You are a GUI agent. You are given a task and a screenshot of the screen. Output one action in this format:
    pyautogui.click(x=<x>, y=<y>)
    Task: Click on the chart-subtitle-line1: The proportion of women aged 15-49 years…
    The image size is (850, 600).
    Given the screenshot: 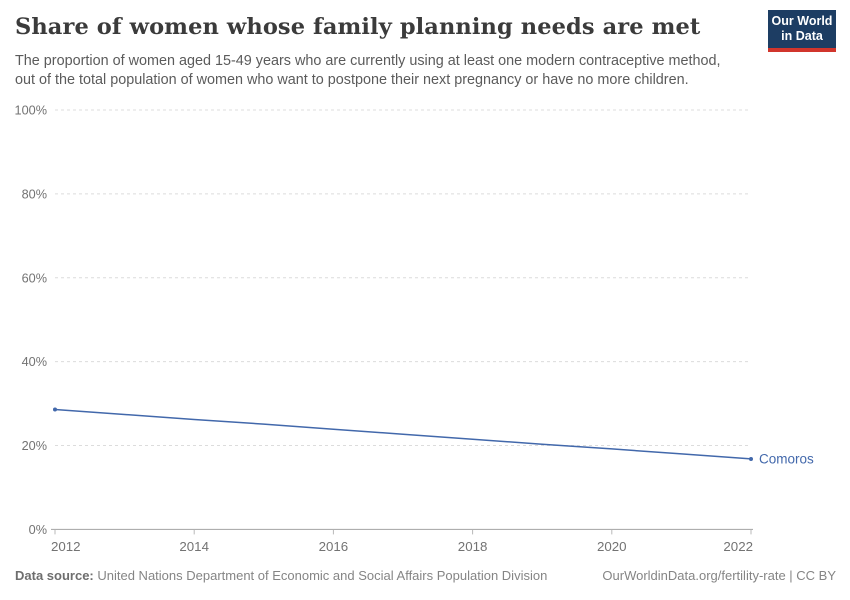 What is the action you would take?
    pyautogui.click(x=368, y=61)
    